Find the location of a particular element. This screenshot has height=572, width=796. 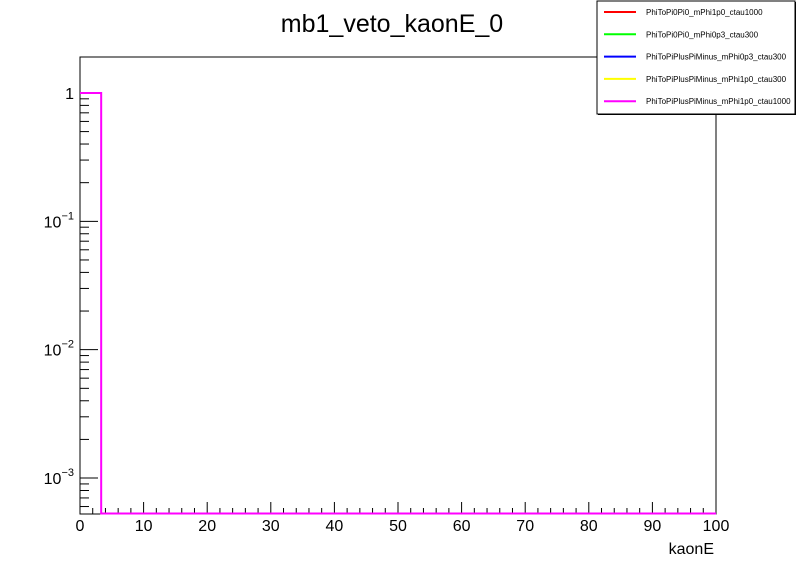

x-tick-label: 30 is located at coordinates (271, 526).